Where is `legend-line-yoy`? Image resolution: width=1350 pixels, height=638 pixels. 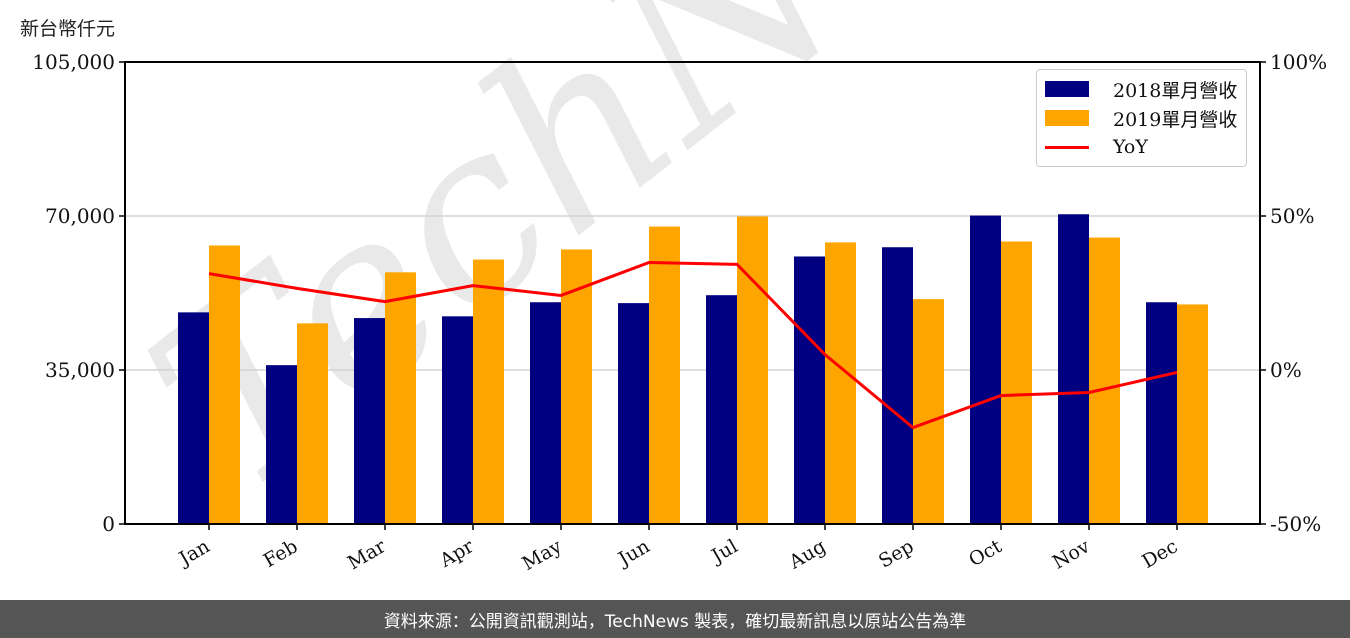 legend-line-yoy is located at coordinates (1067, 147).